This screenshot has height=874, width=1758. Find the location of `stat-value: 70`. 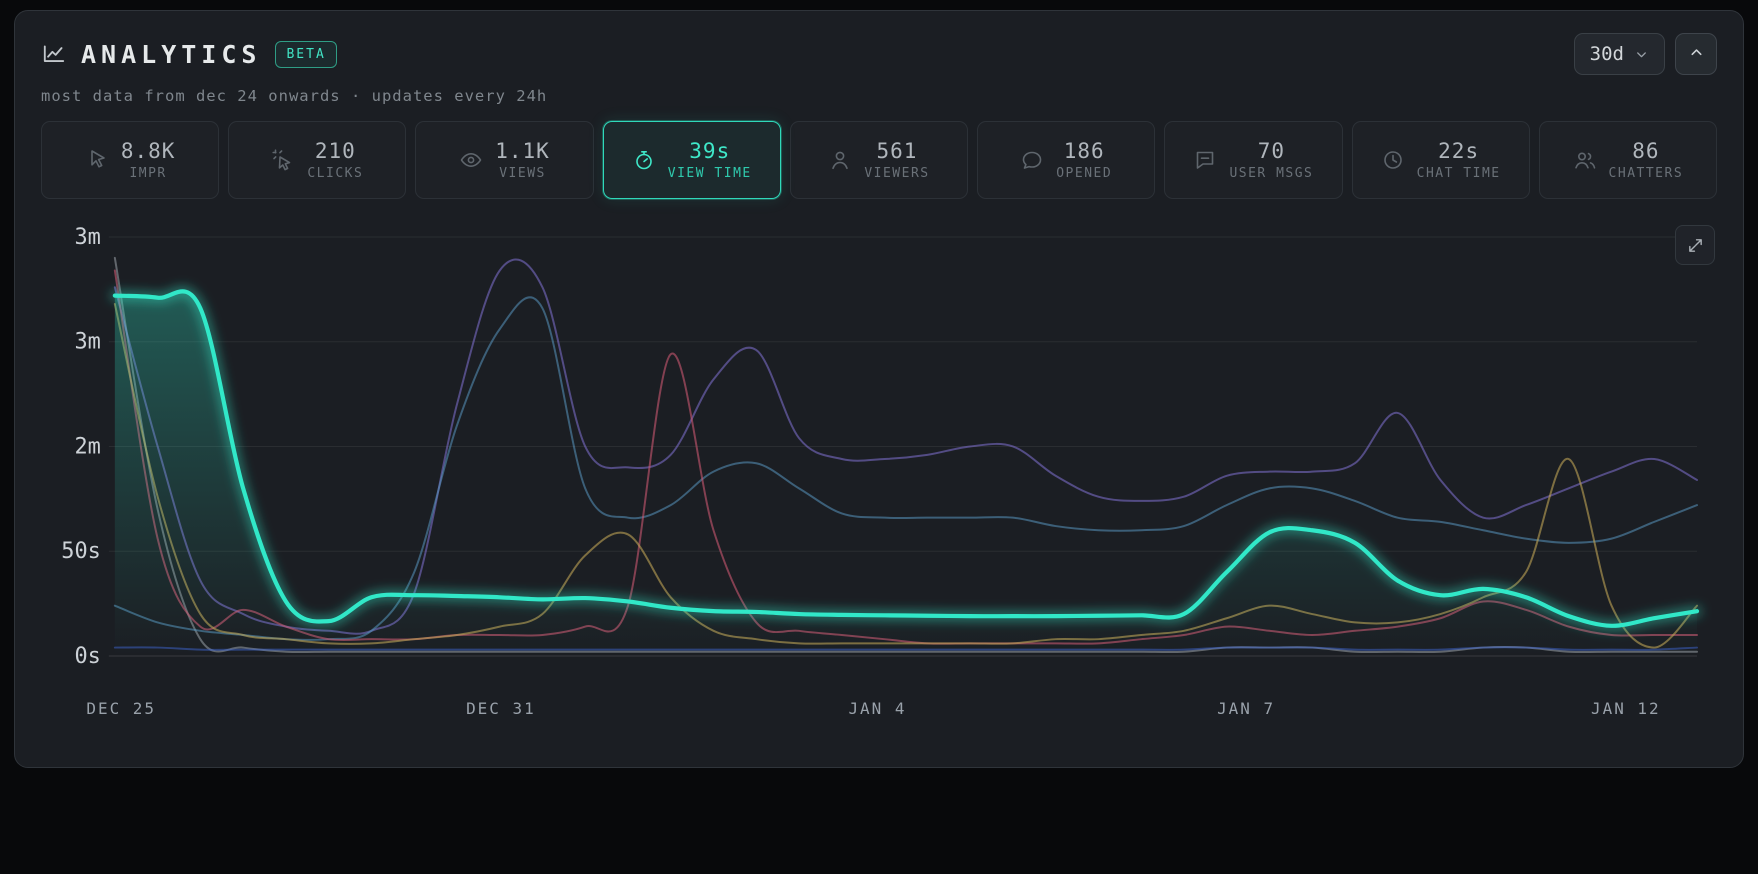

stat-value: 70 is located at coordinates (1271, 151).